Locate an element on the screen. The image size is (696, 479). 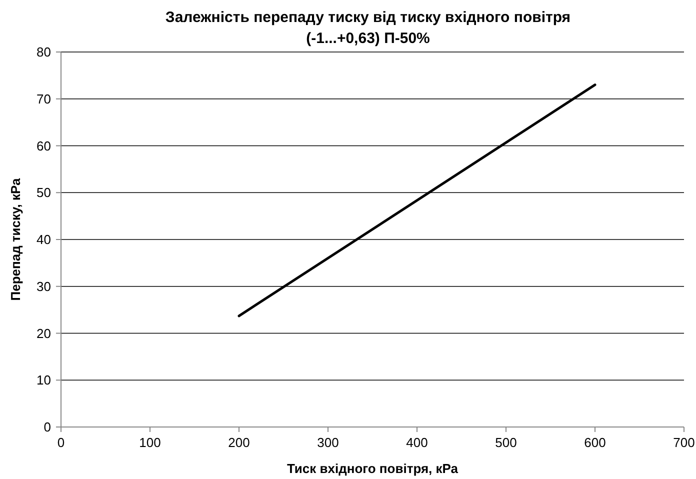
y-axis-title: Перепад тиску, кРа is located at coordinates (15, 239).